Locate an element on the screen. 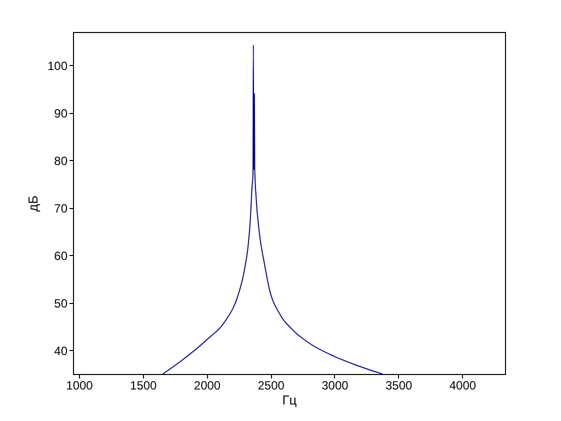 The width and height of the screenshot is (561, 421). y-tick-label: 60 is located at coordinates (61, 255).